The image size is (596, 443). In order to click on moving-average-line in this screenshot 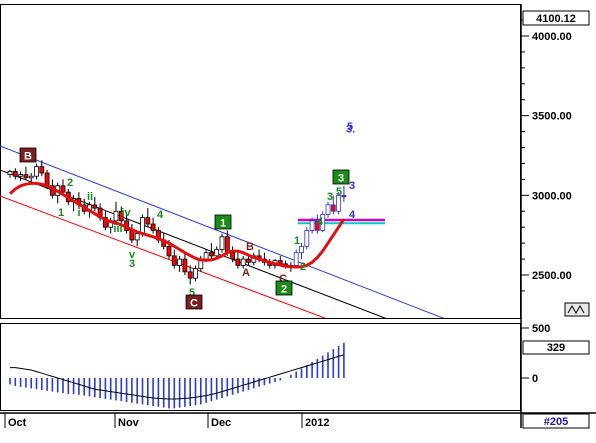, I will do `click(177, 225)`.